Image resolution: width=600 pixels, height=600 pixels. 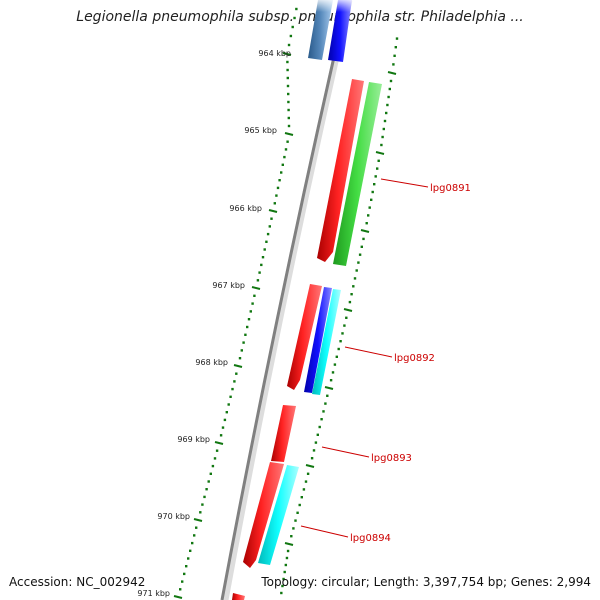 I want to click on gene-feature-red-bottom, so click(x=238, y=596).